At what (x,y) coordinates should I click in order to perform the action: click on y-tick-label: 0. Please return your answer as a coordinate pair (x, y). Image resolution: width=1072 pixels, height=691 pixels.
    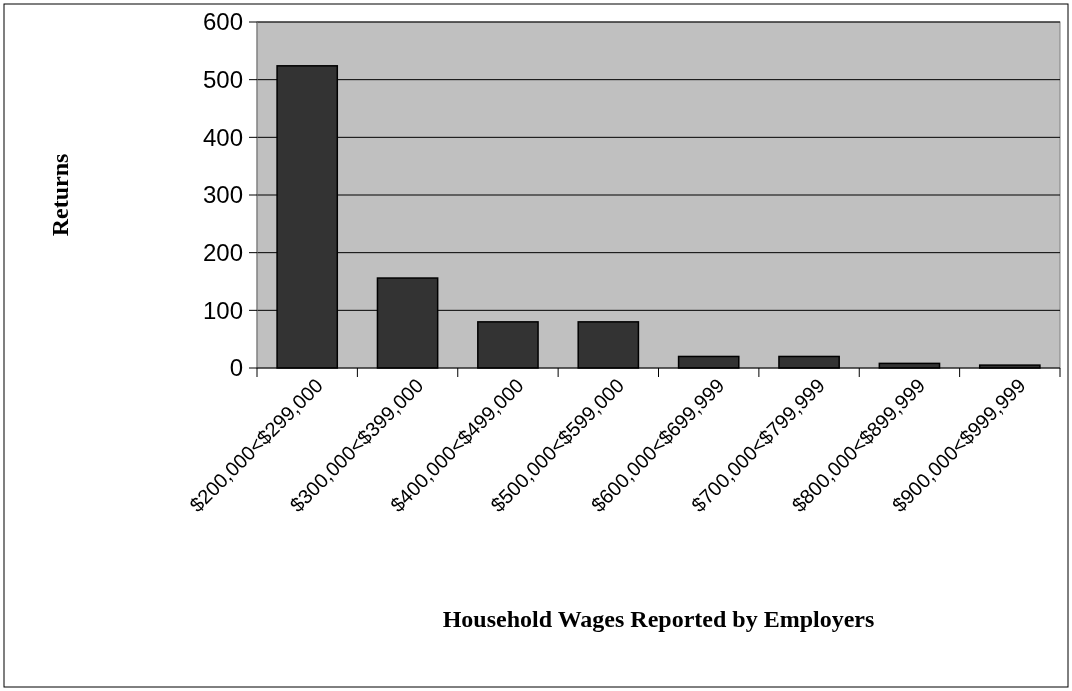
    Looking at the image, I should click on (236, 368).